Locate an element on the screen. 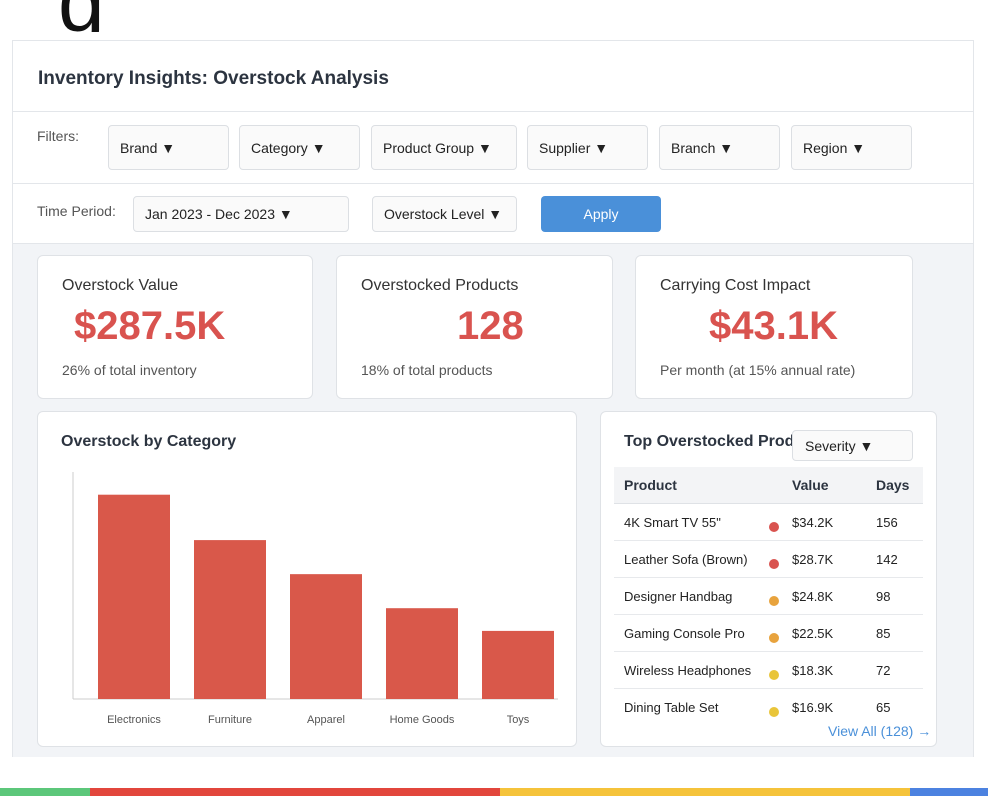 The width and height of the screenshot is (988, 796). product-days: 85 is located at coordinates (883, 633).